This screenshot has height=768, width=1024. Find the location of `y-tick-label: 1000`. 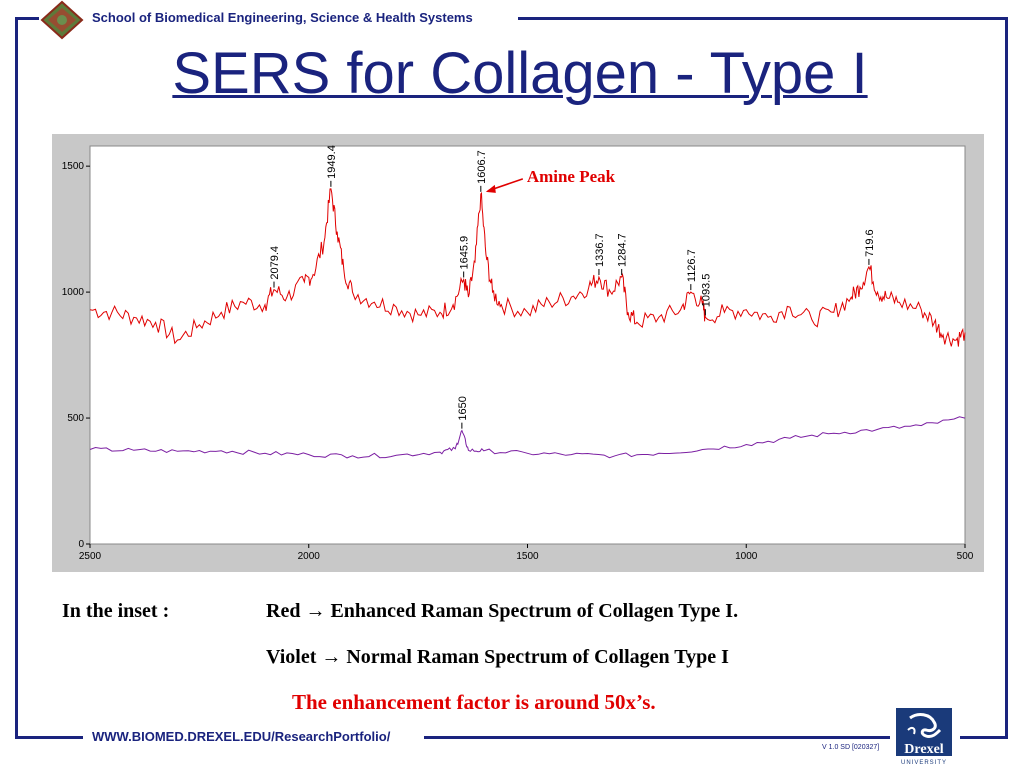

y-tick-label: 1000 is located at coordinates (73, 292).